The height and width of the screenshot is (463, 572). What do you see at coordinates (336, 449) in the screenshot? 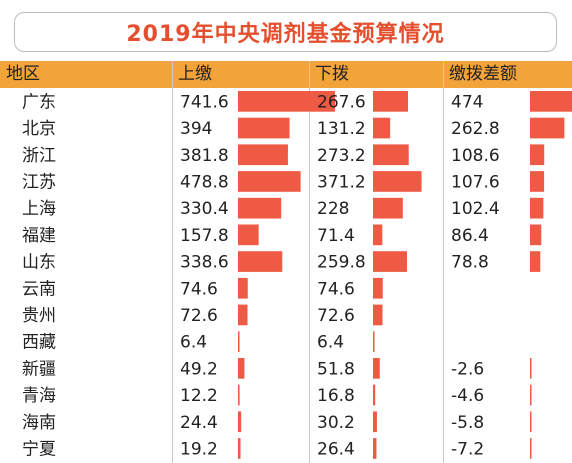
I see `xiabo-value: 26.4` at bounding box center [336, 449].